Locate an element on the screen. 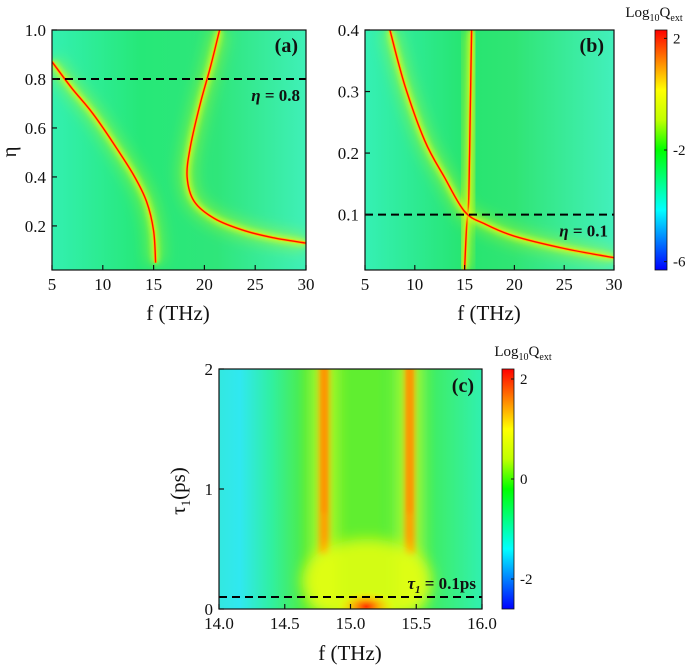 This screenshot has width=700, height=669. panel-c-tau-label: τ1 = 0.1ps is located at coordinates (441, 585).